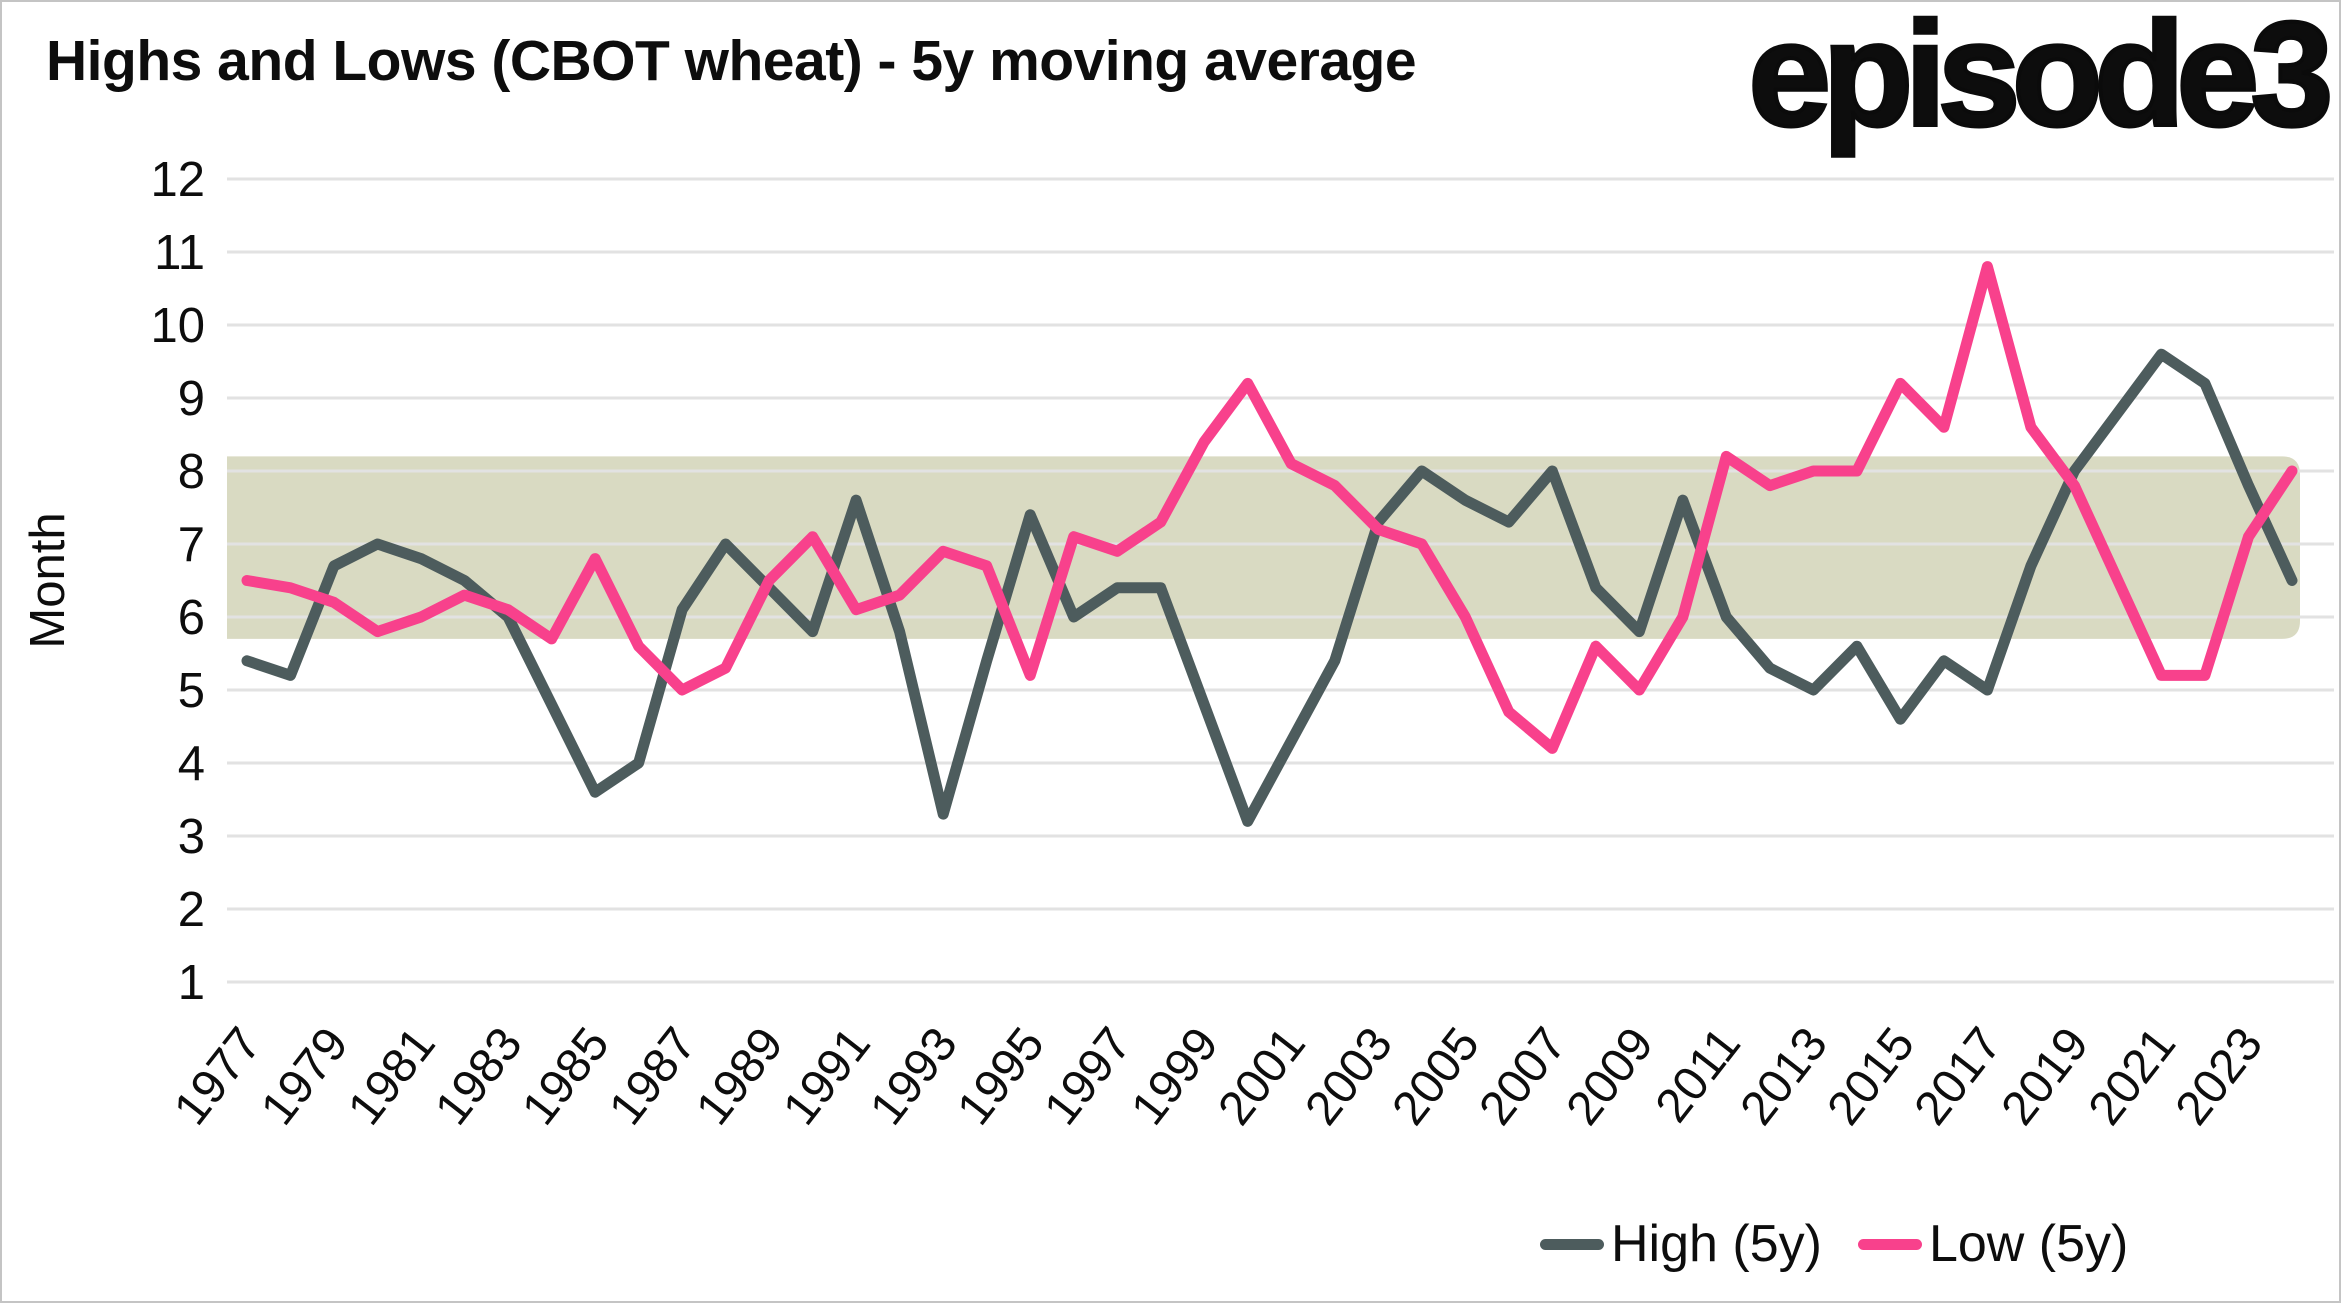 This screenshot has width=2341, height=1303. I want to click on svg-text: 1983, so click(479, 1076).